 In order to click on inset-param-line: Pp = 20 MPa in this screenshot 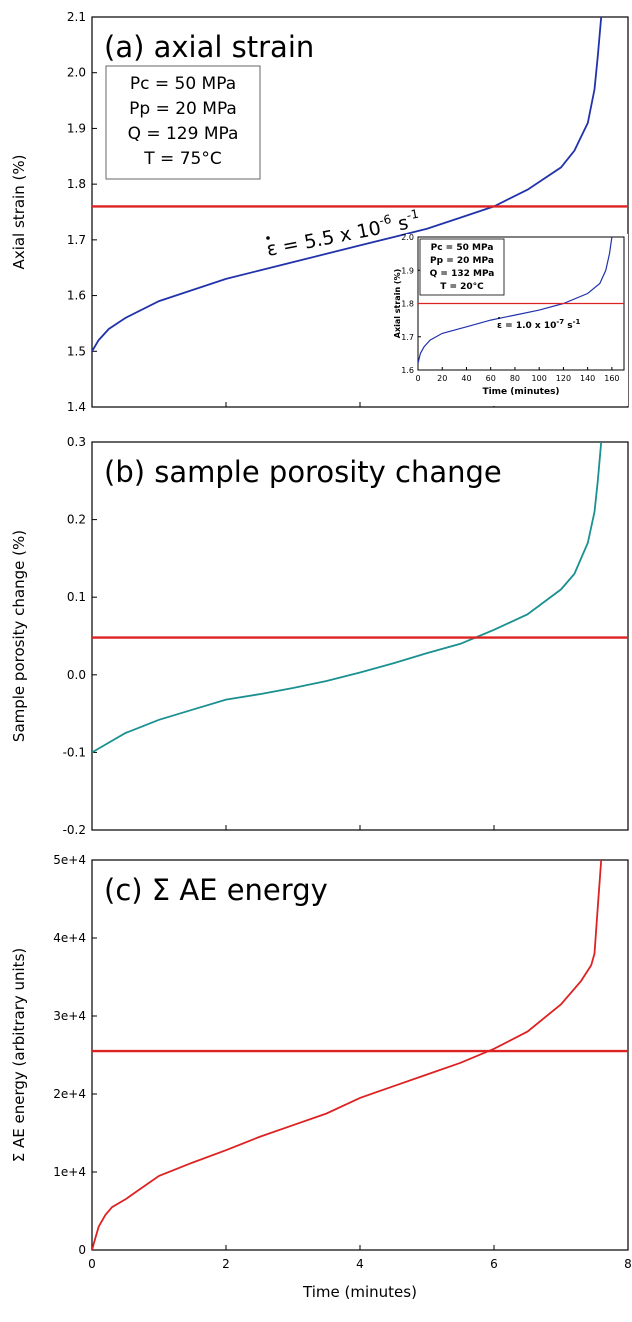, I will do `click(462, 261)`.